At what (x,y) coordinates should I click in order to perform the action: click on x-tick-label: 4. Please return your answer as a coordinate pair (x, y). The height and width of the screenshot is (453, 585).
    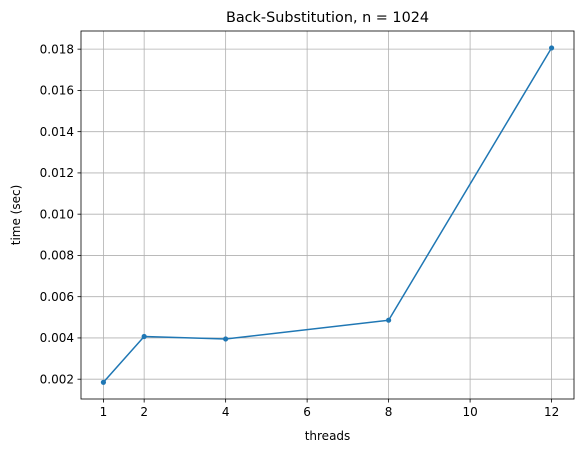
    Looking at the image, I should click on (226, 412).